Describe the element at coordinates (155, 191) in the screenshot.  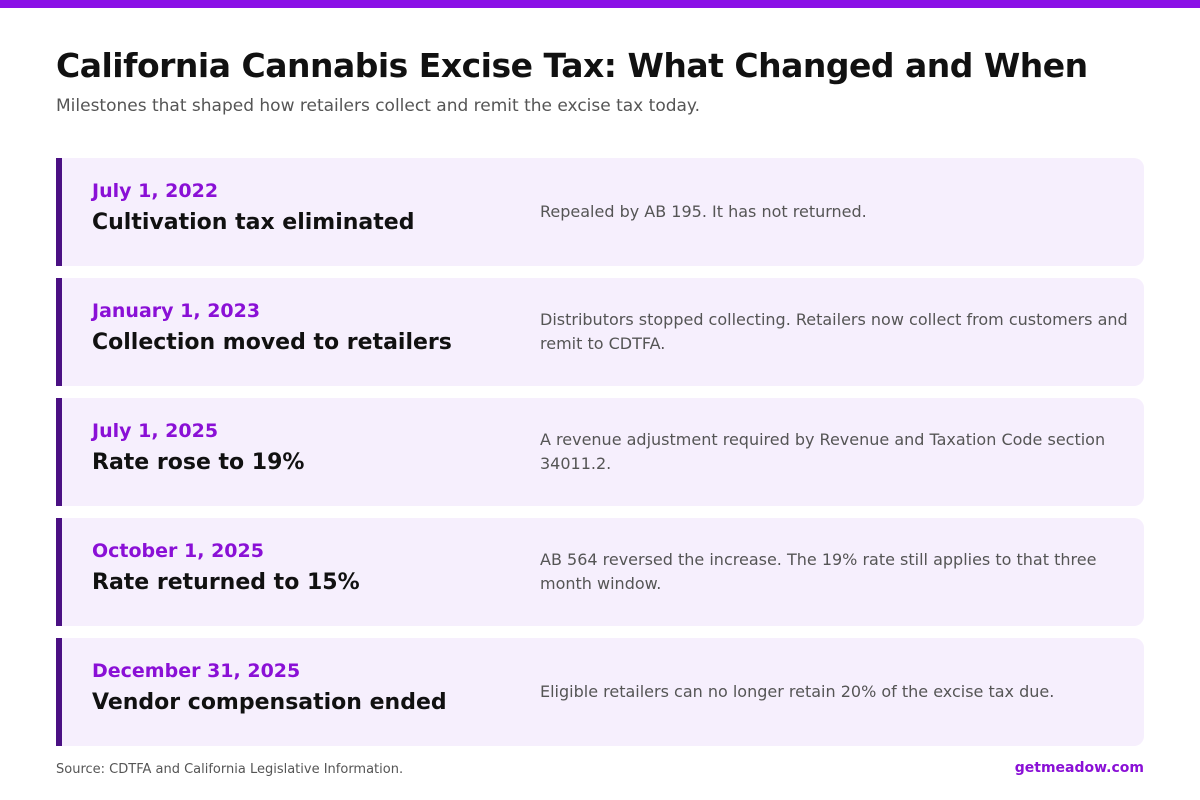
I see `milestone-date: July 1, 2022` at that location.